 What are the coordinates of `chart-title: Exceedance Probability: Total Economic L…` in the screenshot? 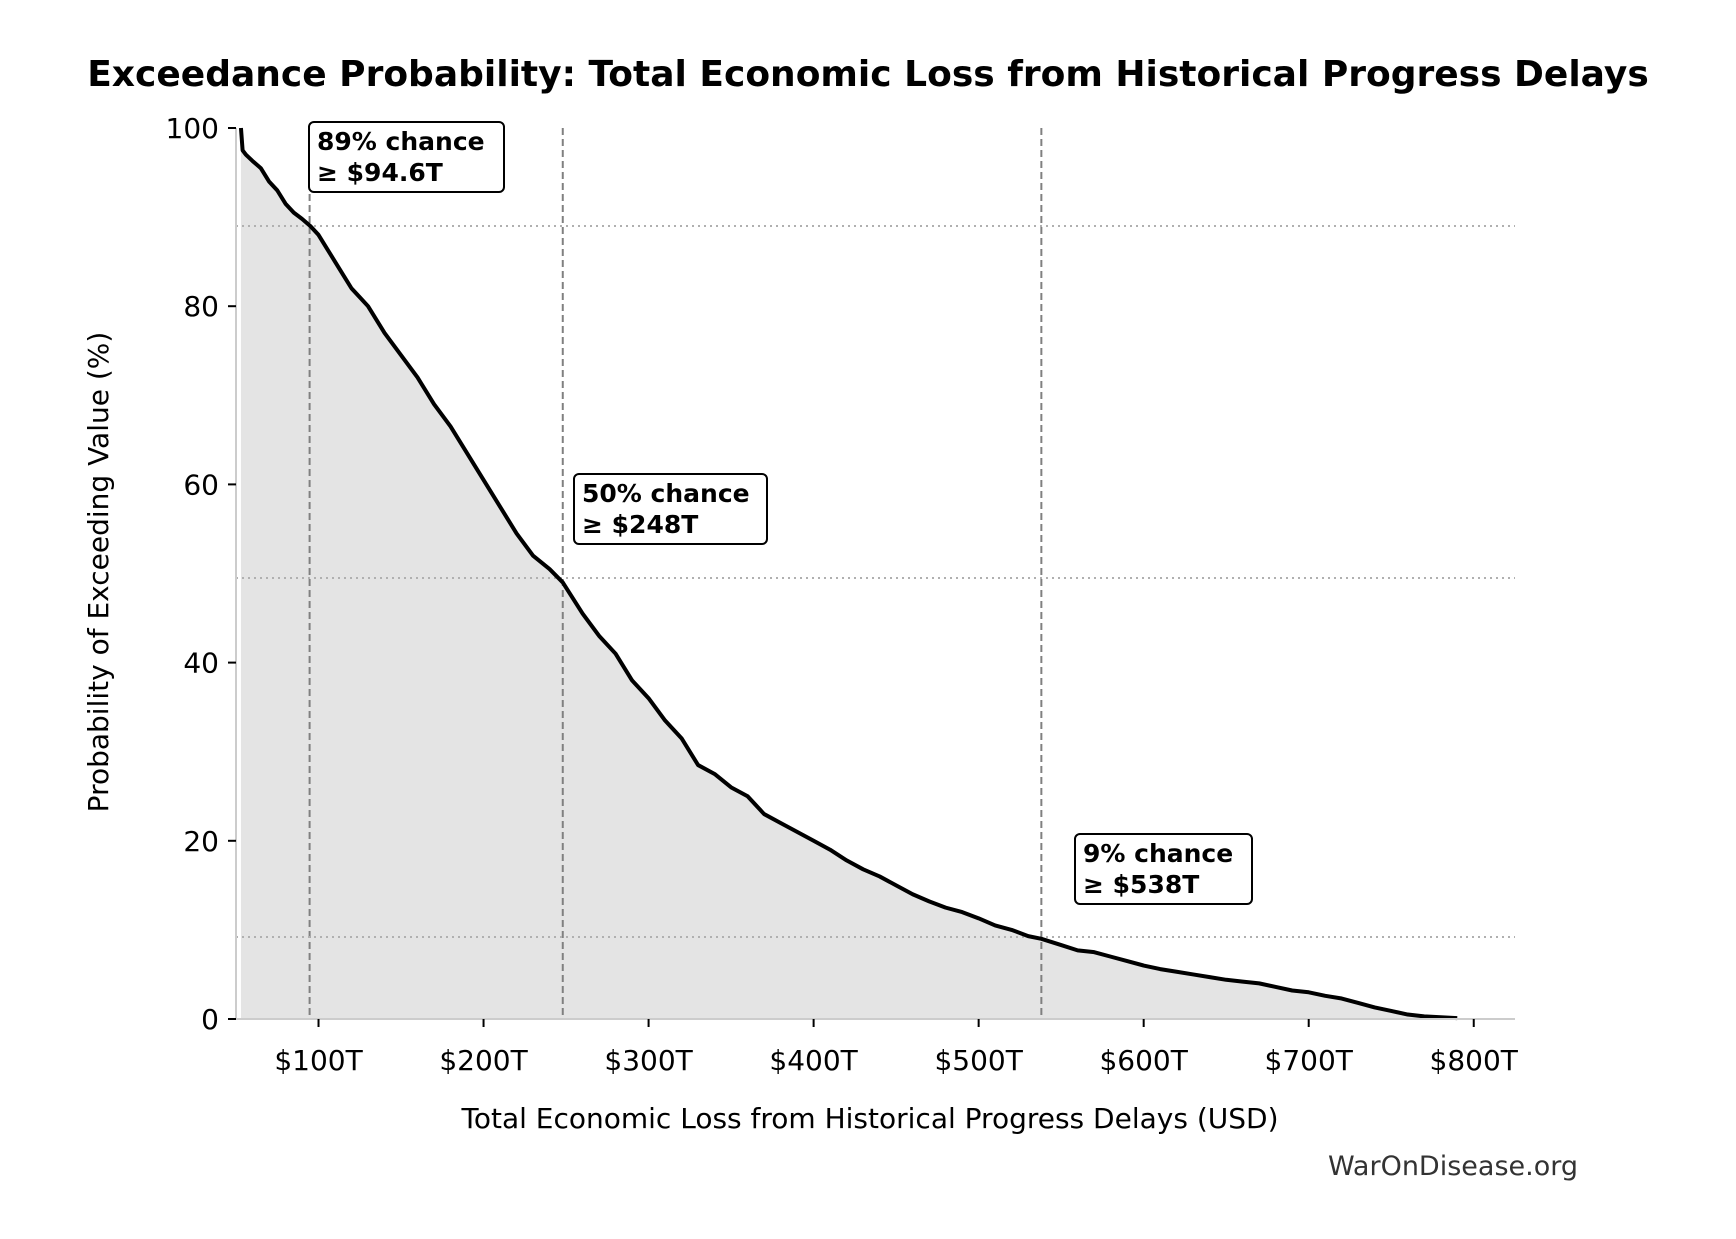 It's located at (868, 74).